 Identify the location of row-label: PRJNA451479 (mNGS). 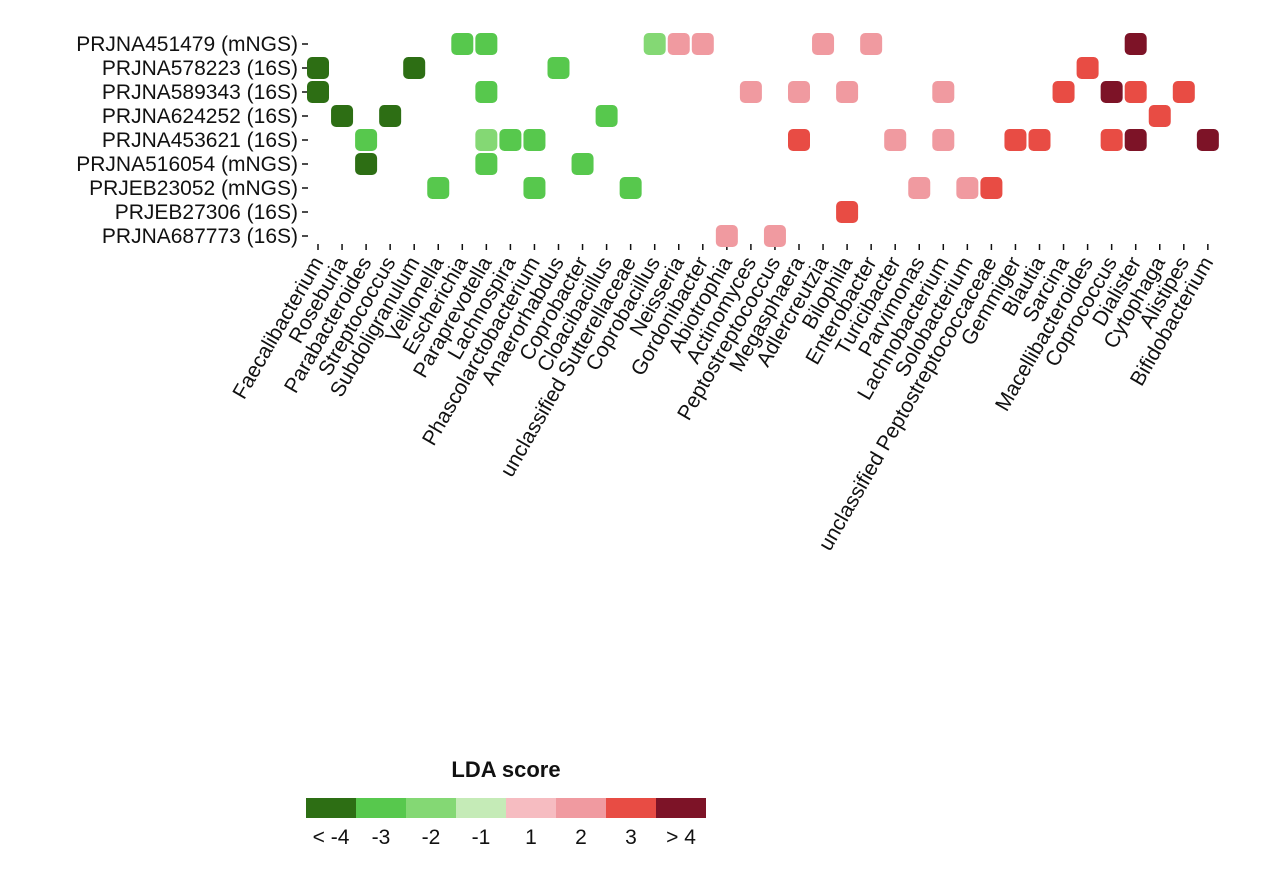
(187, 44).